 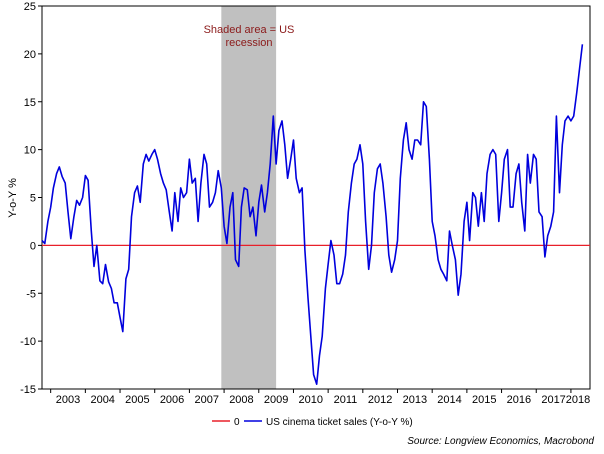 What do you see at coordinates (30, 7) in the screenshot?
I see `y-tick-label: 25` at bounding box center [30, 7].